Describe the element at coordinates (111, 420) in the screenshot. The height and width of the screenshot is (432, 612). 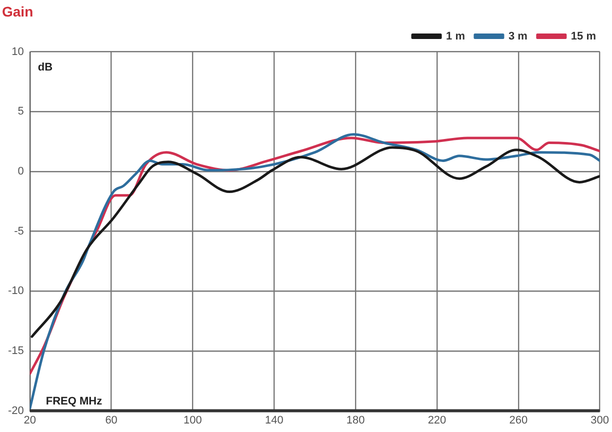
I see `x-tick-label: 60` at that location.